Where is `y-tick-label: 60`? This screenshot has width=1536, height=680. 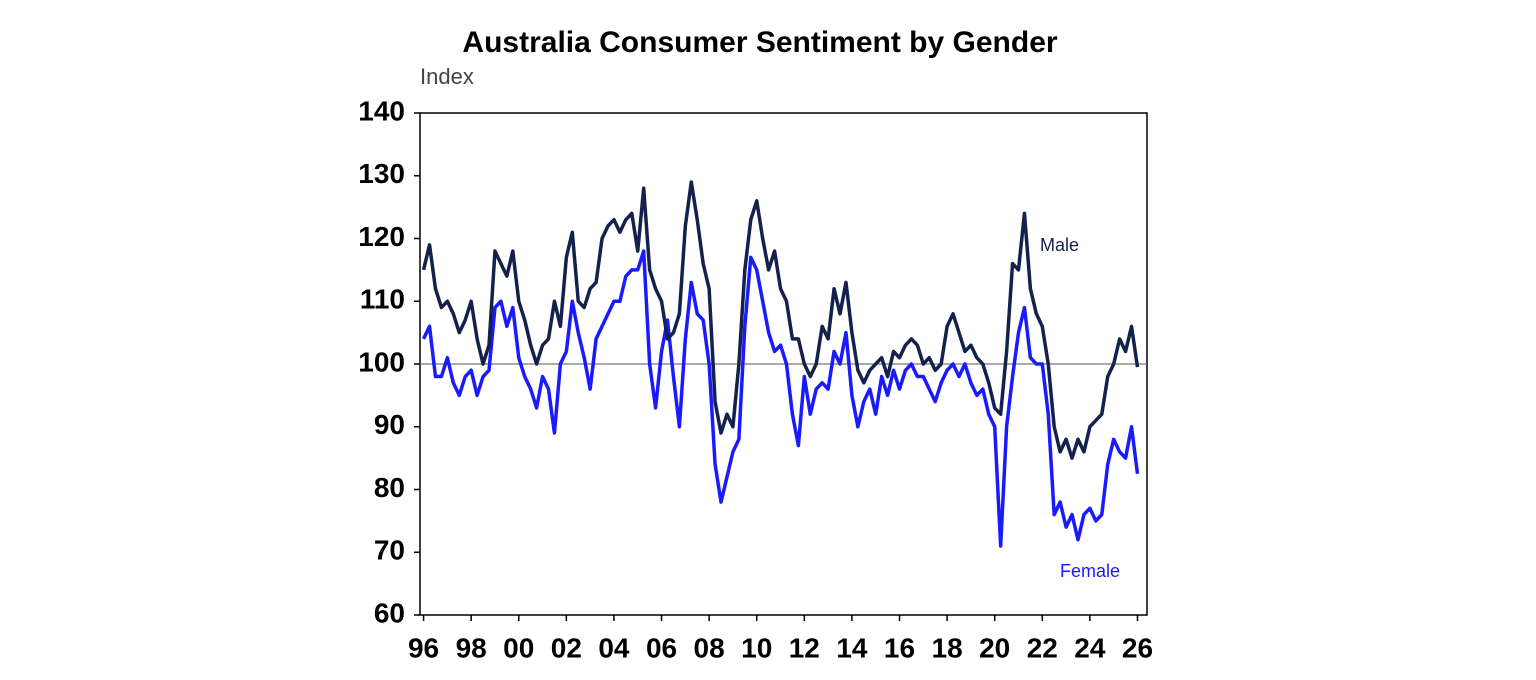 y-tick-label: 60 is located at coordinates (389, 612).